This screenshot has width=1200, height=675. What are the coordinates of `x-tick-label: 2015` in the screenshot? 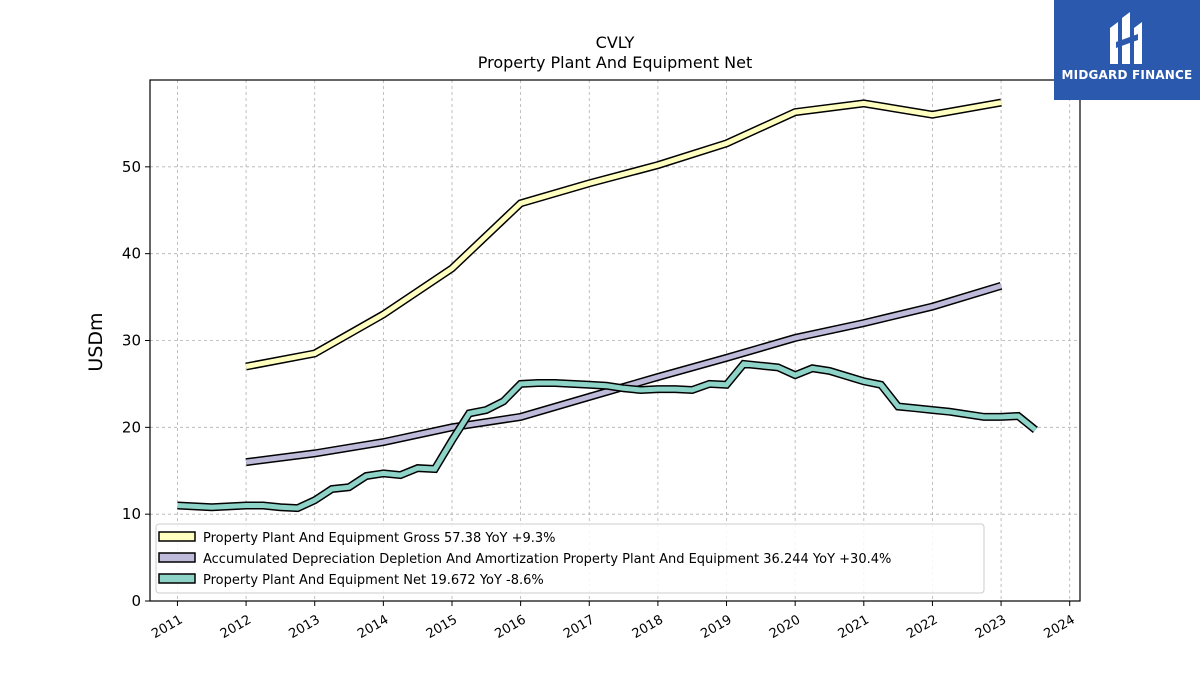 It's located at (442, 627).